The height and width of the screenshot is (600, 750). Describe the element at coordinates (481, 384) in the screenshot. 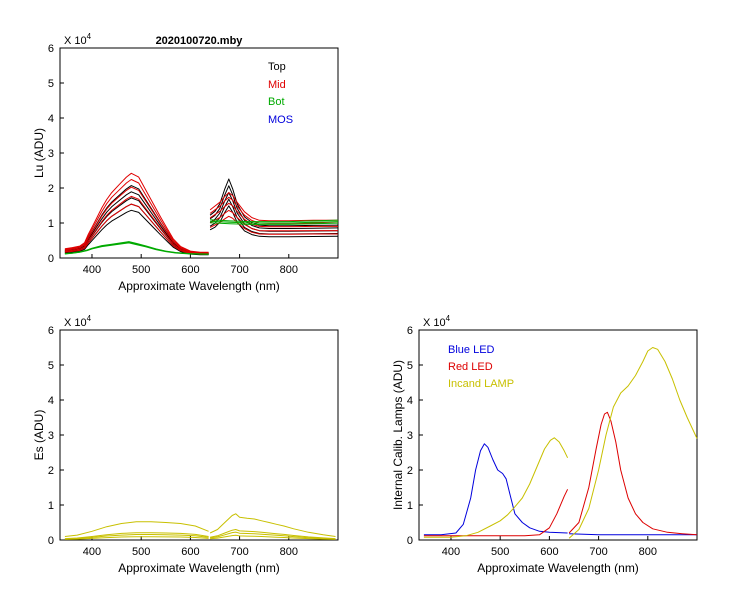

I see `legend-incand-lamp: Incand LAMP` at that location.